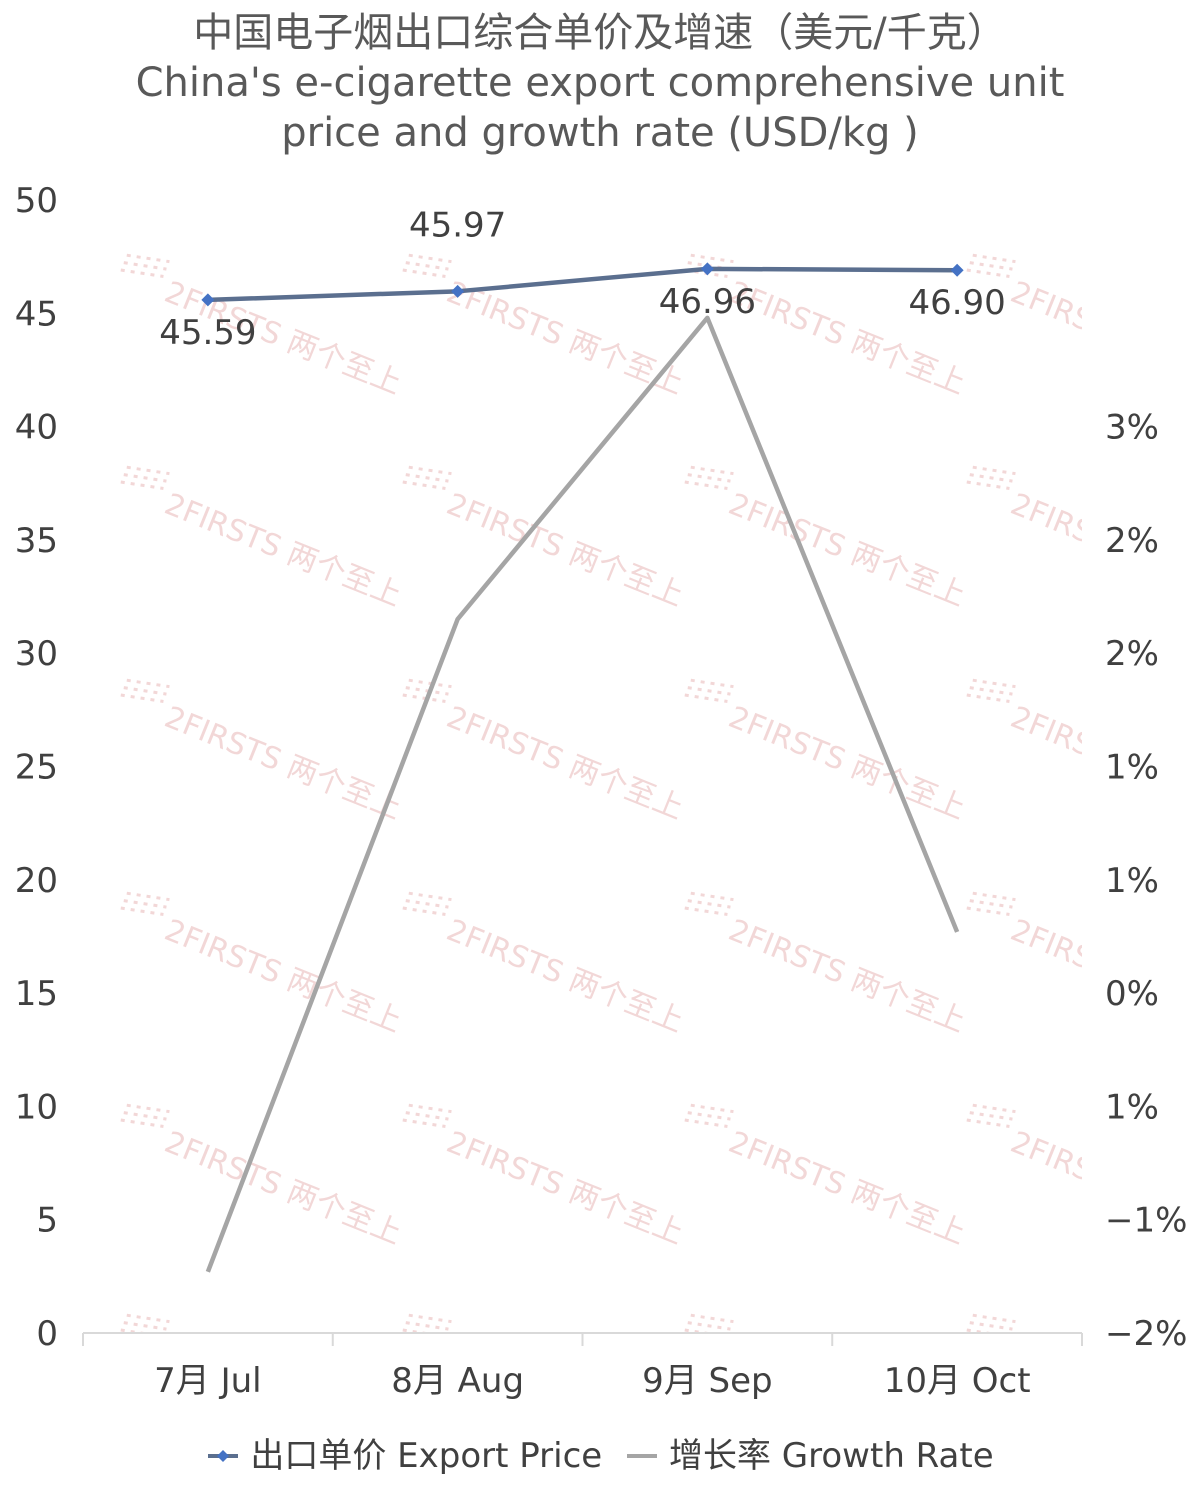 The width and height of the screenshot is (1200, 1501). Describe the element at coordinates (956, 303) in the screenshot. I see `export-price-data-label: 46.90` at that location.